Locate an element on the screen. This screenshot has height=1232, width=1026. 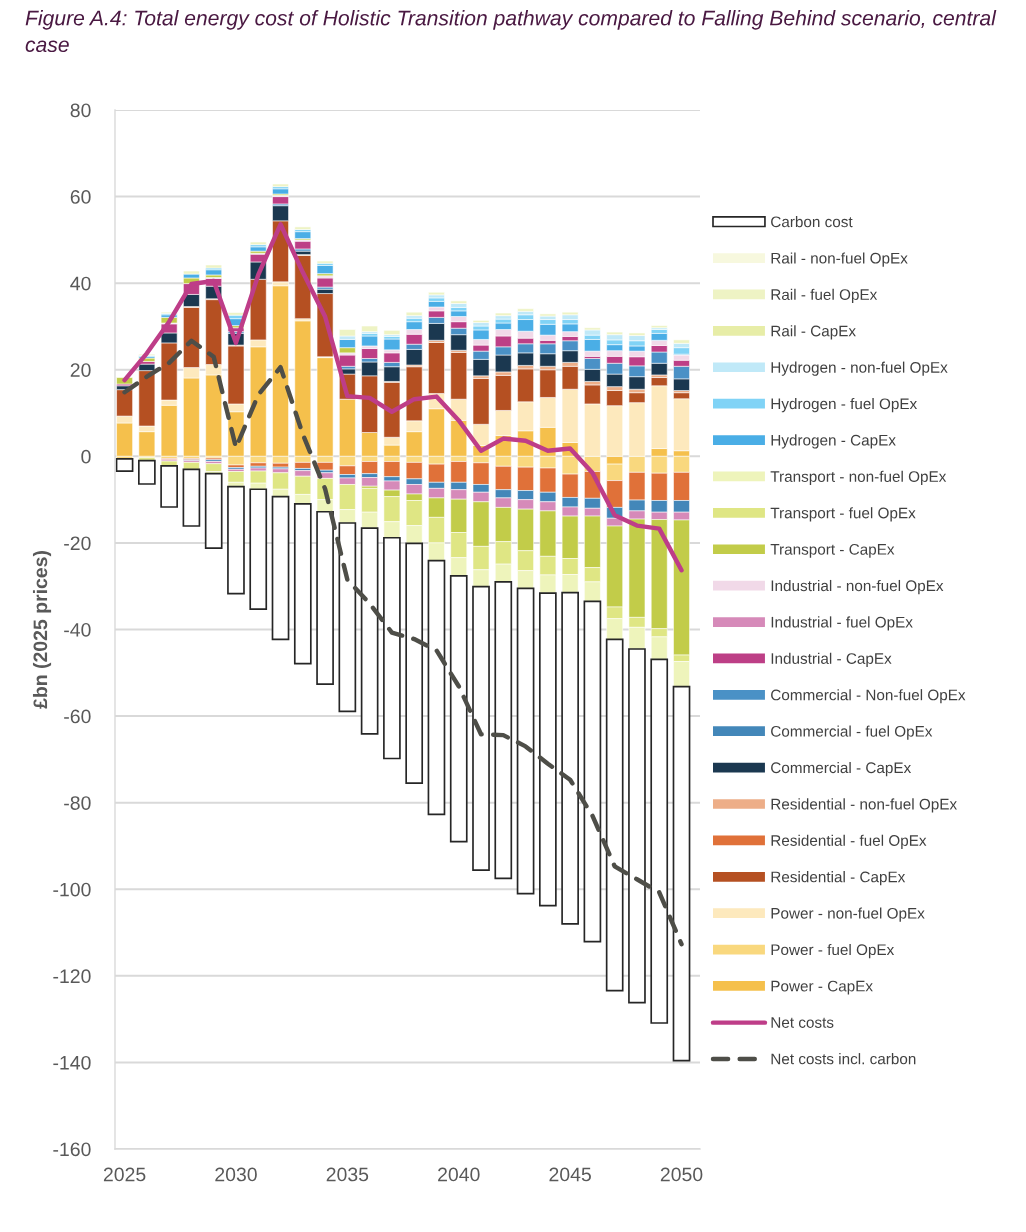
x-tick-label: 2035 is located at coordinates (347, 1174).